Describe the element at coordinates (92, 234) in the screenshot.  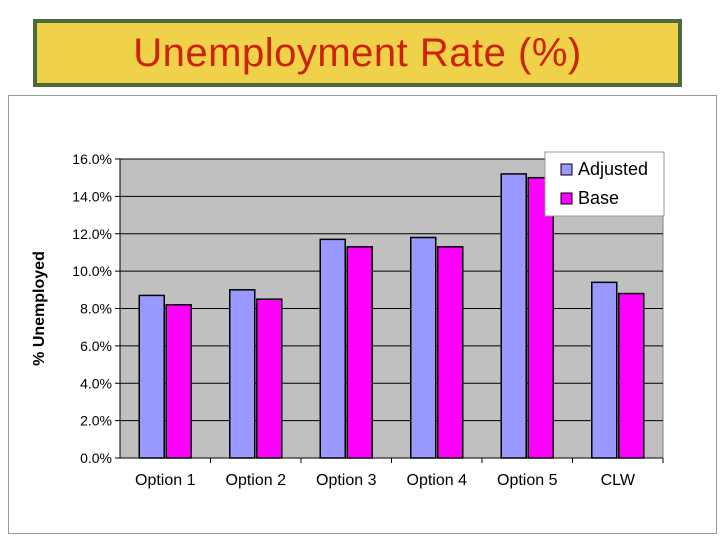
I see `y-tick-label: 12.0%` at that location.